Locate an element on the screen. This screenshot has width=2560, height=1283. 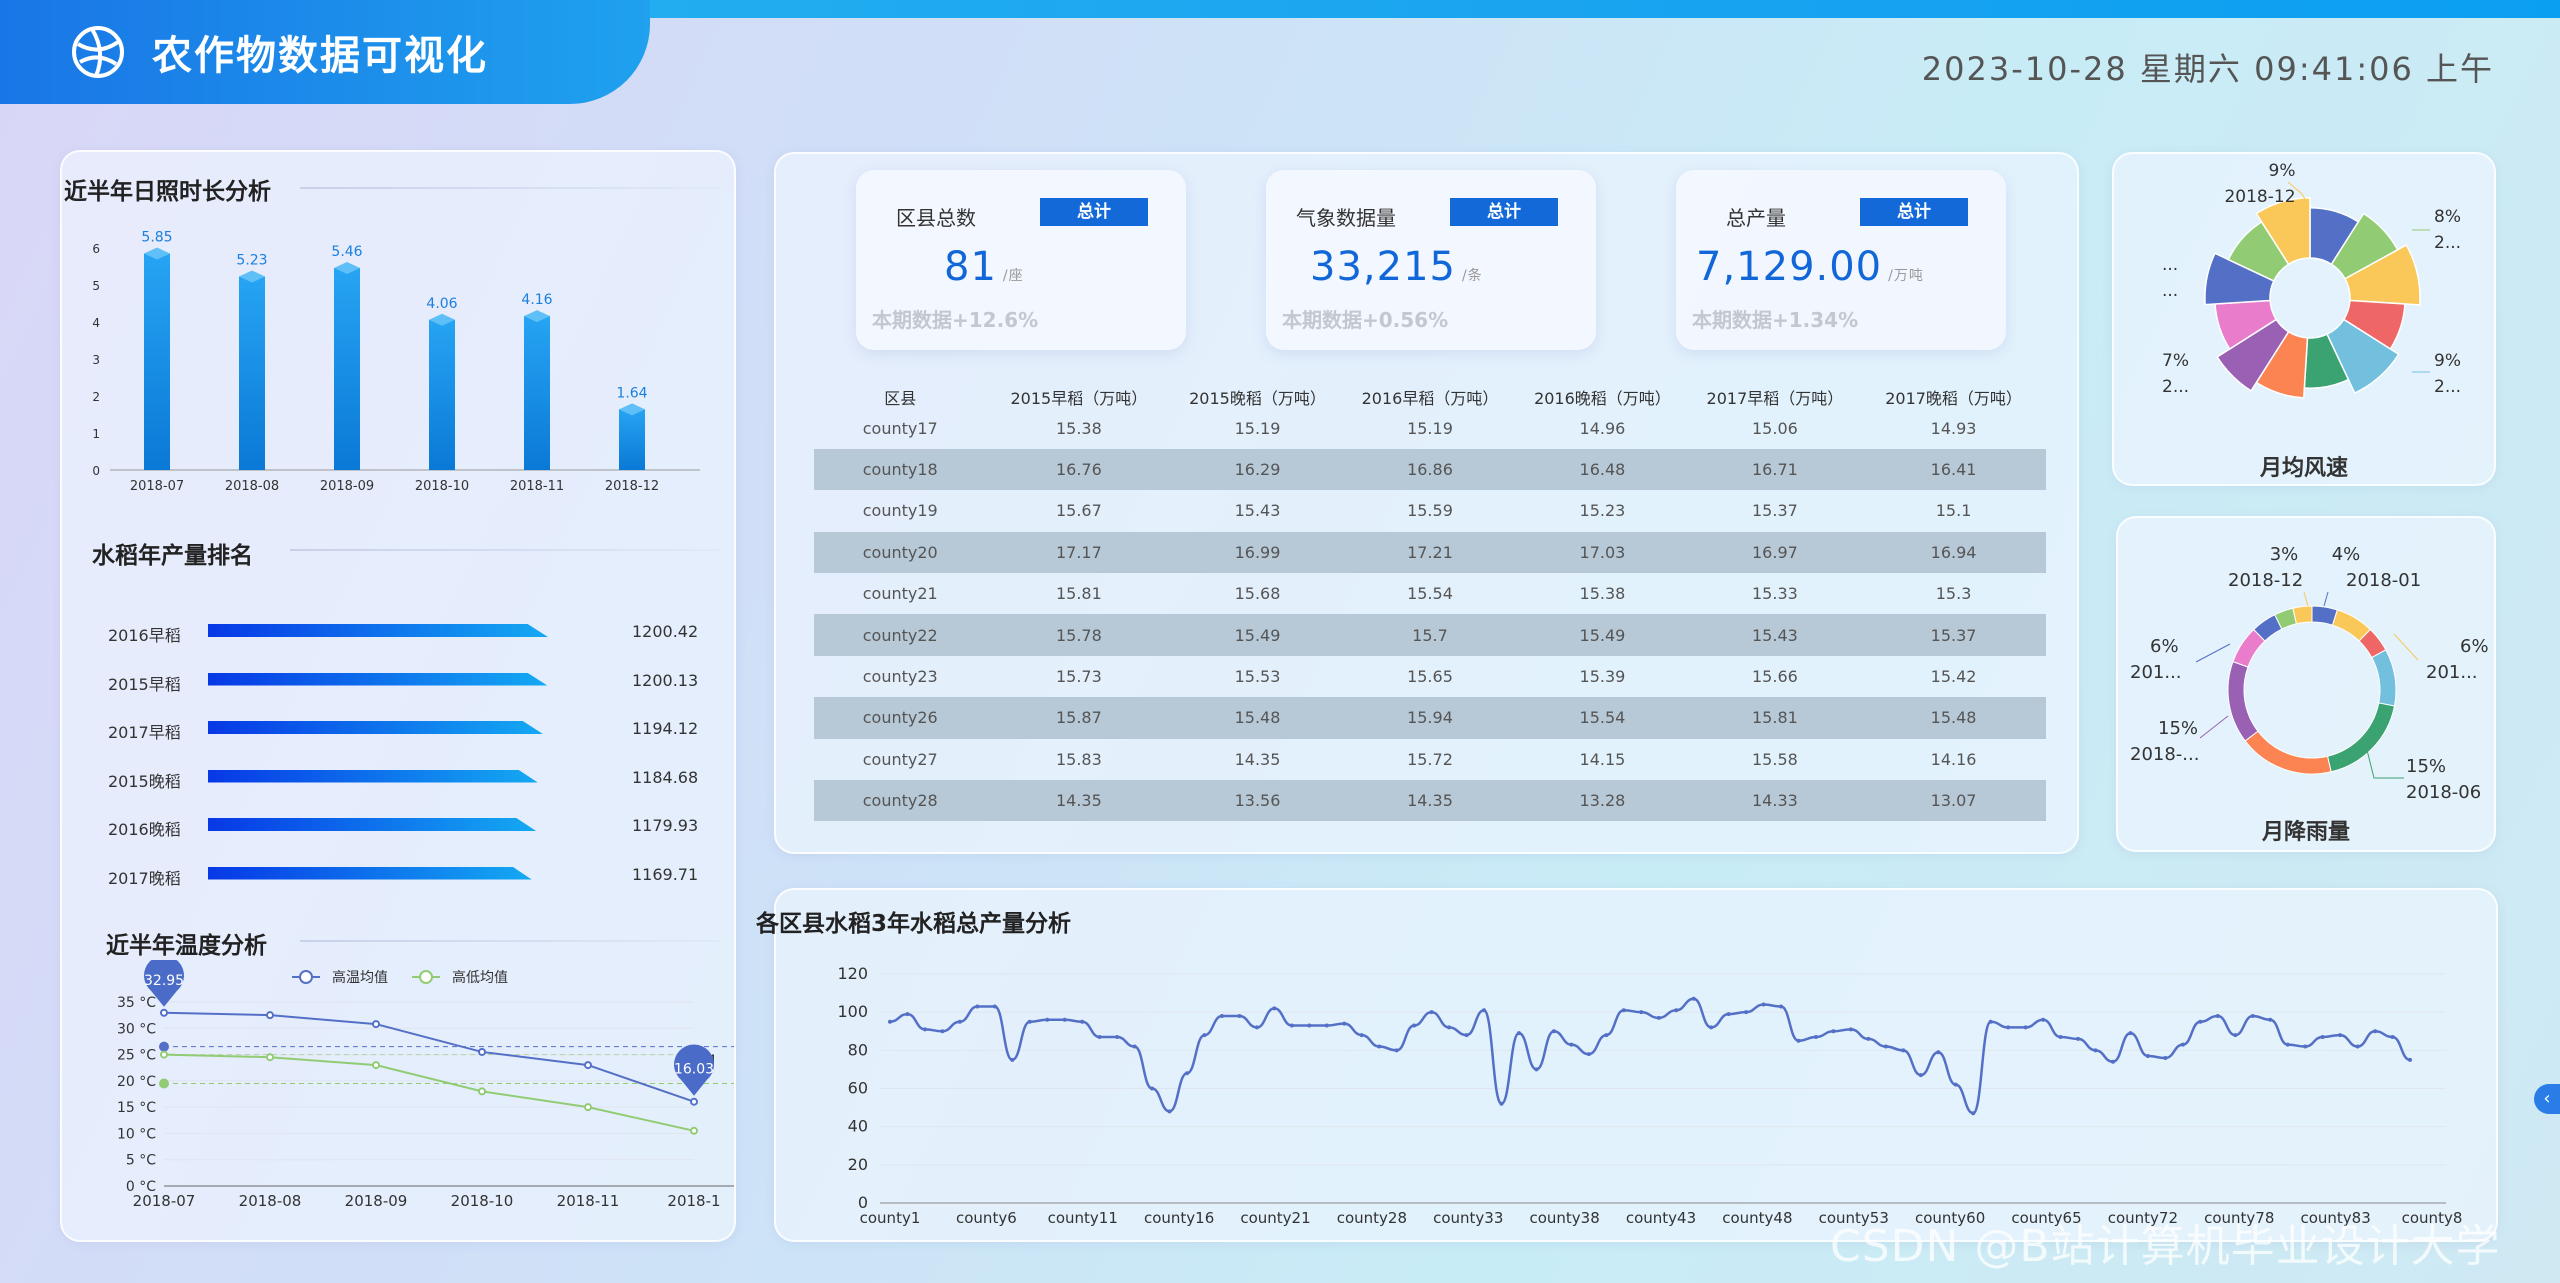
x-tick-label: 2018-09 is located at coordinates (376, 1201).